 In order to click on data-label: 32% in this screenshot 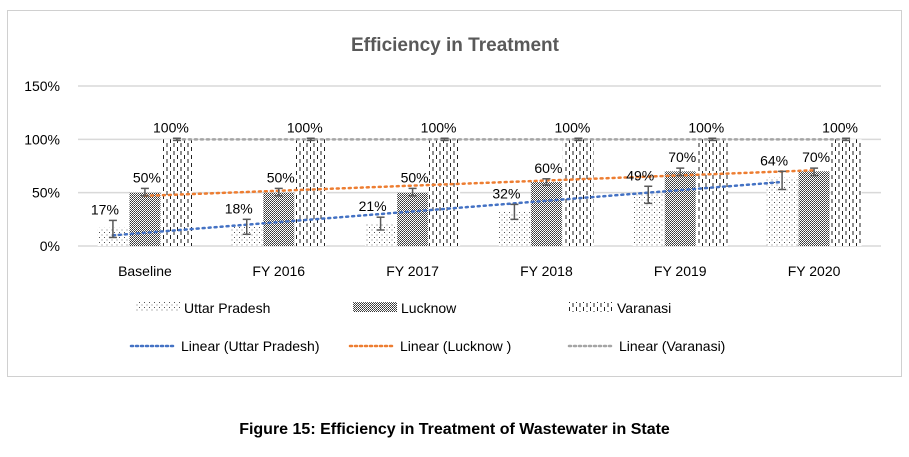, I will do `click(506, 193)`.